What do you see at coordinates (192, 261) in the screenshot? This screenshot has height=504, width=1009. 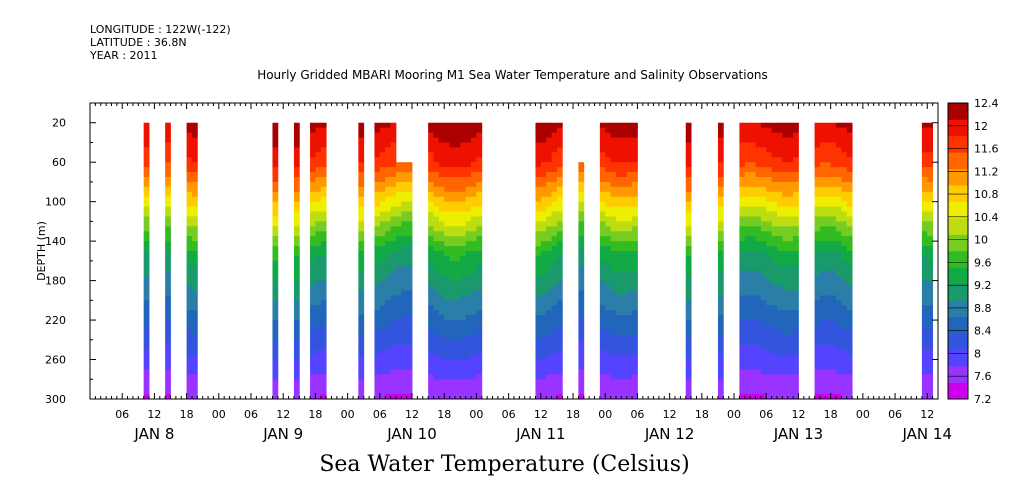 I see `data-segment` at bounding box center [192, 261].